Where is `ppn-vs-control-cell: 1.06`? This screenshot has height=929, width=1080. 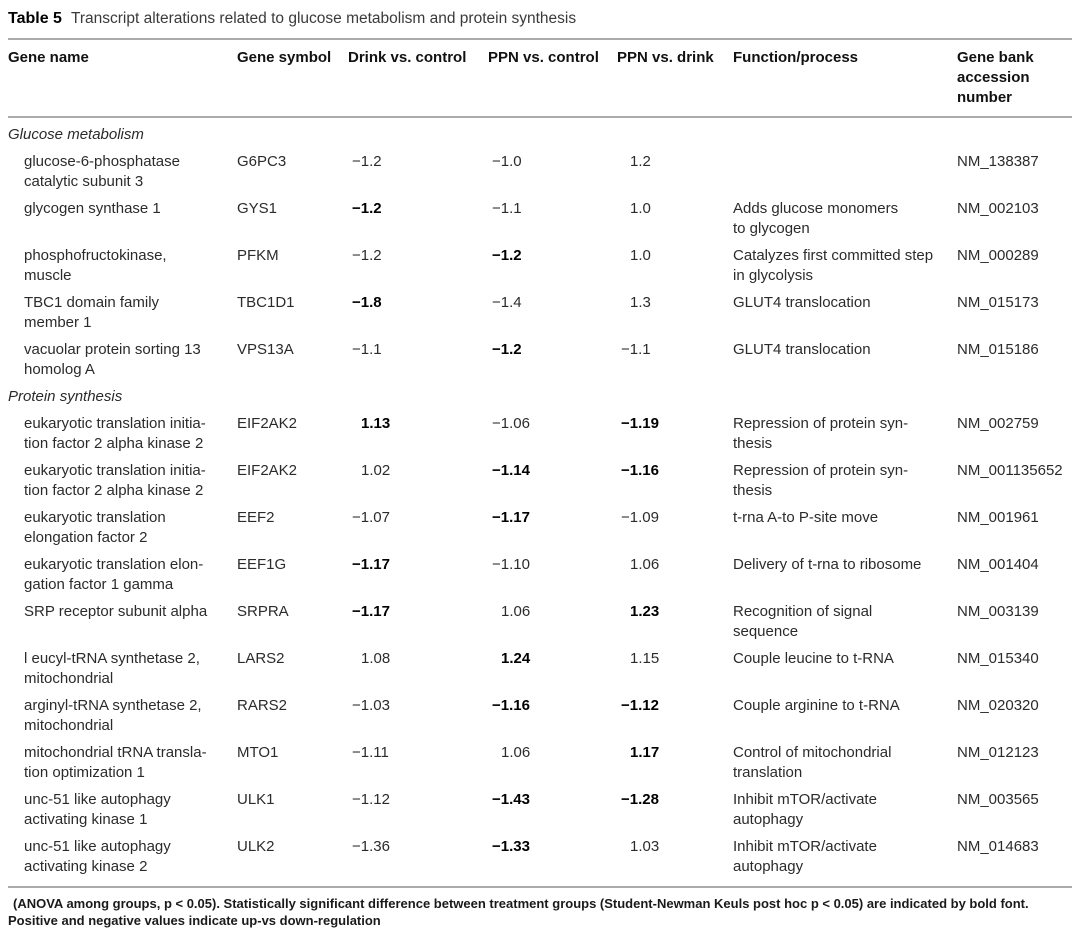
ppn-vs-control-cell: 1.06 is located at coordinates (516, 611).